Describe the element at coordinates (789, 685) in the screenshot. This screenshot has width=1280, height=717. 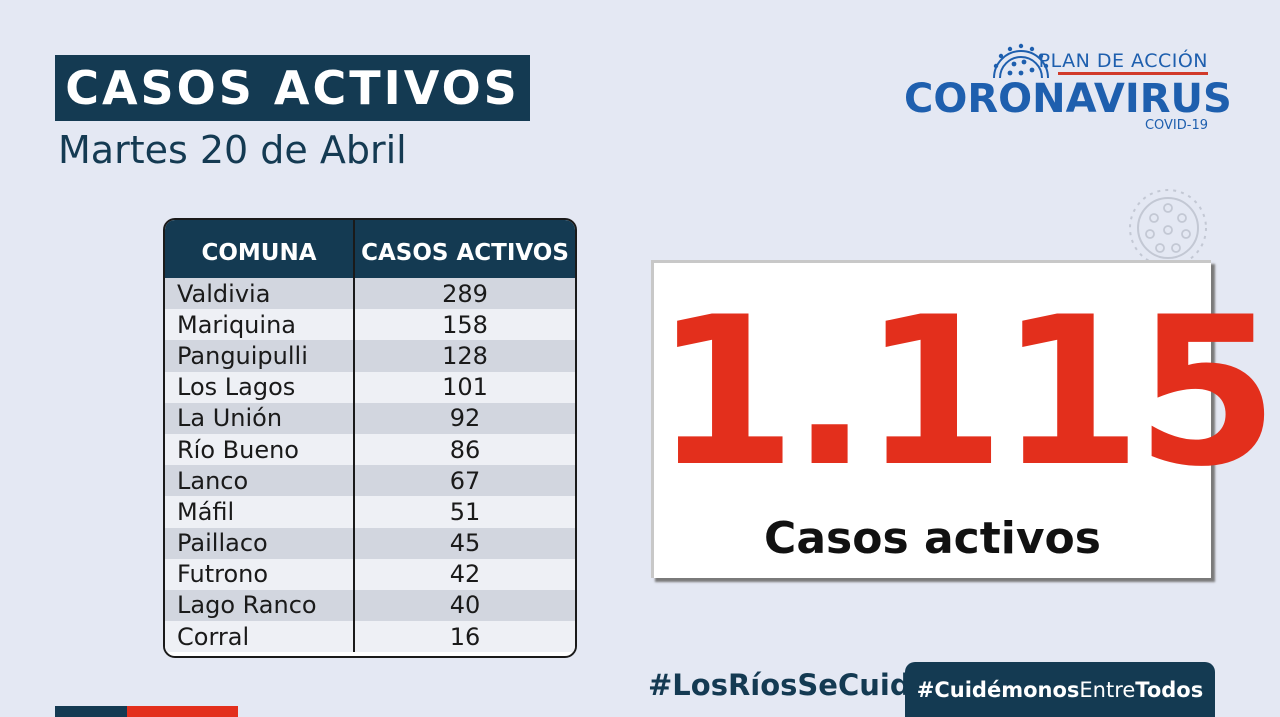
I see `hashtag-los-rios: #LosRíosSeCuida` at that location.